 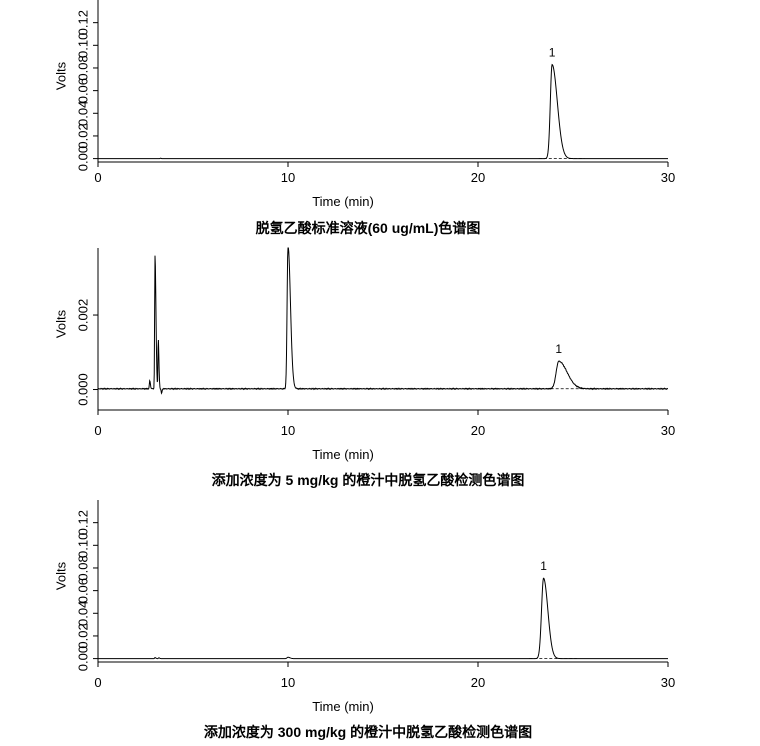 I want to click on y-tick-label: 0.002, so click(x=82, y=315).